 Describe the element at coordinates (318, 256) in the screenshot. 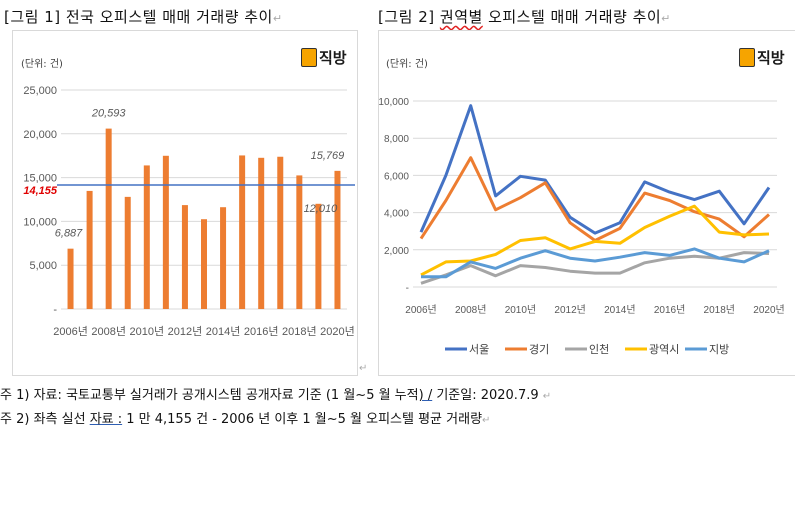

I see `bar-2019년` at that location.